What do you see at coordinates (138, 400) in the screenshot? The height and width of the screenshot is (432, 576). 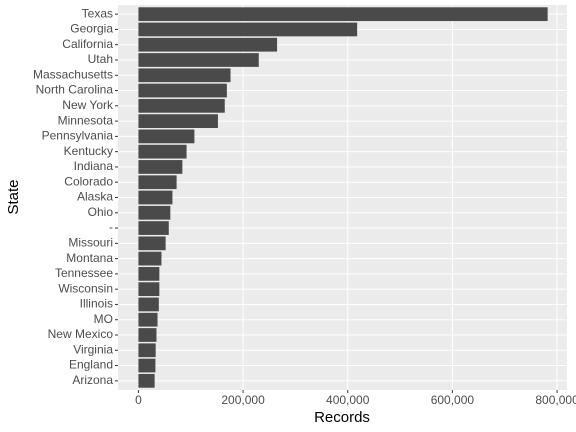 I see `x-tick-label: 0` at bounding box center [138, 400].